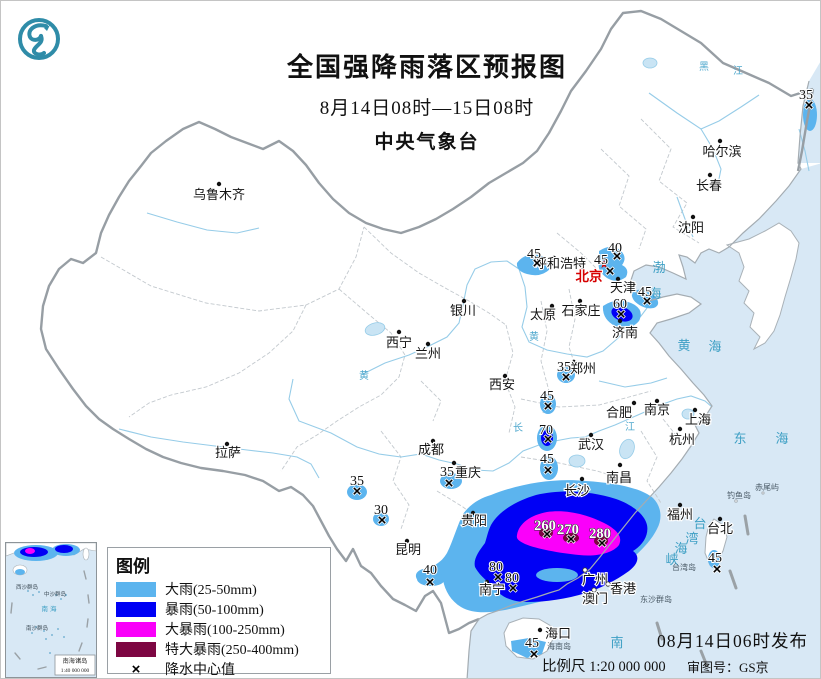 This screenshot has height=679, width=821. I want to click on legend-swatch-severe-rainstorm, so click(136, 629).